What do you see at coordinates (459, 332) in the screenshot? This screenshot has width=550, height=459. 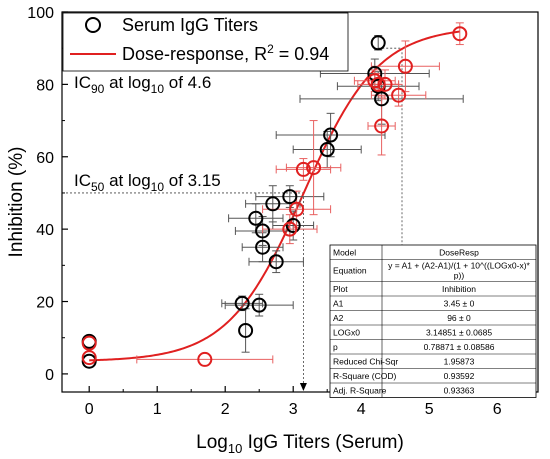 I see `table-value-5: 3.14851 ± 0.0685` at bounding box center [459, 332].